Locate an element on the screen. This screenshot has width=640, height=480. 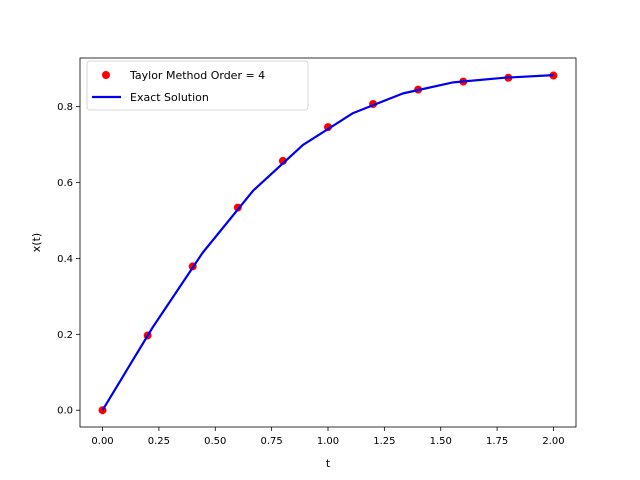
legend-label-taylor: Taylor Method Order = 4 is located at coordinates (197, 75).